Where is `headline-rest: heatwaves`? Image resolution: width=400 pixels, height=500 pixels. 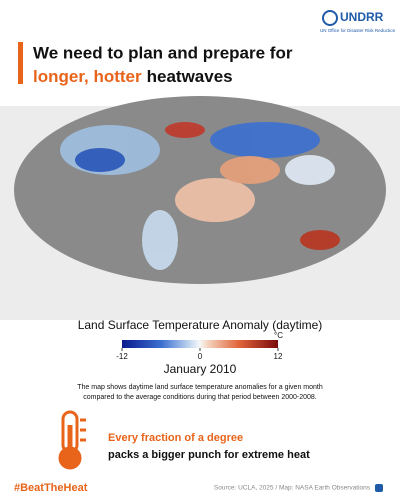 headline-rest: heatwaves is located at coordinates (190, 76).